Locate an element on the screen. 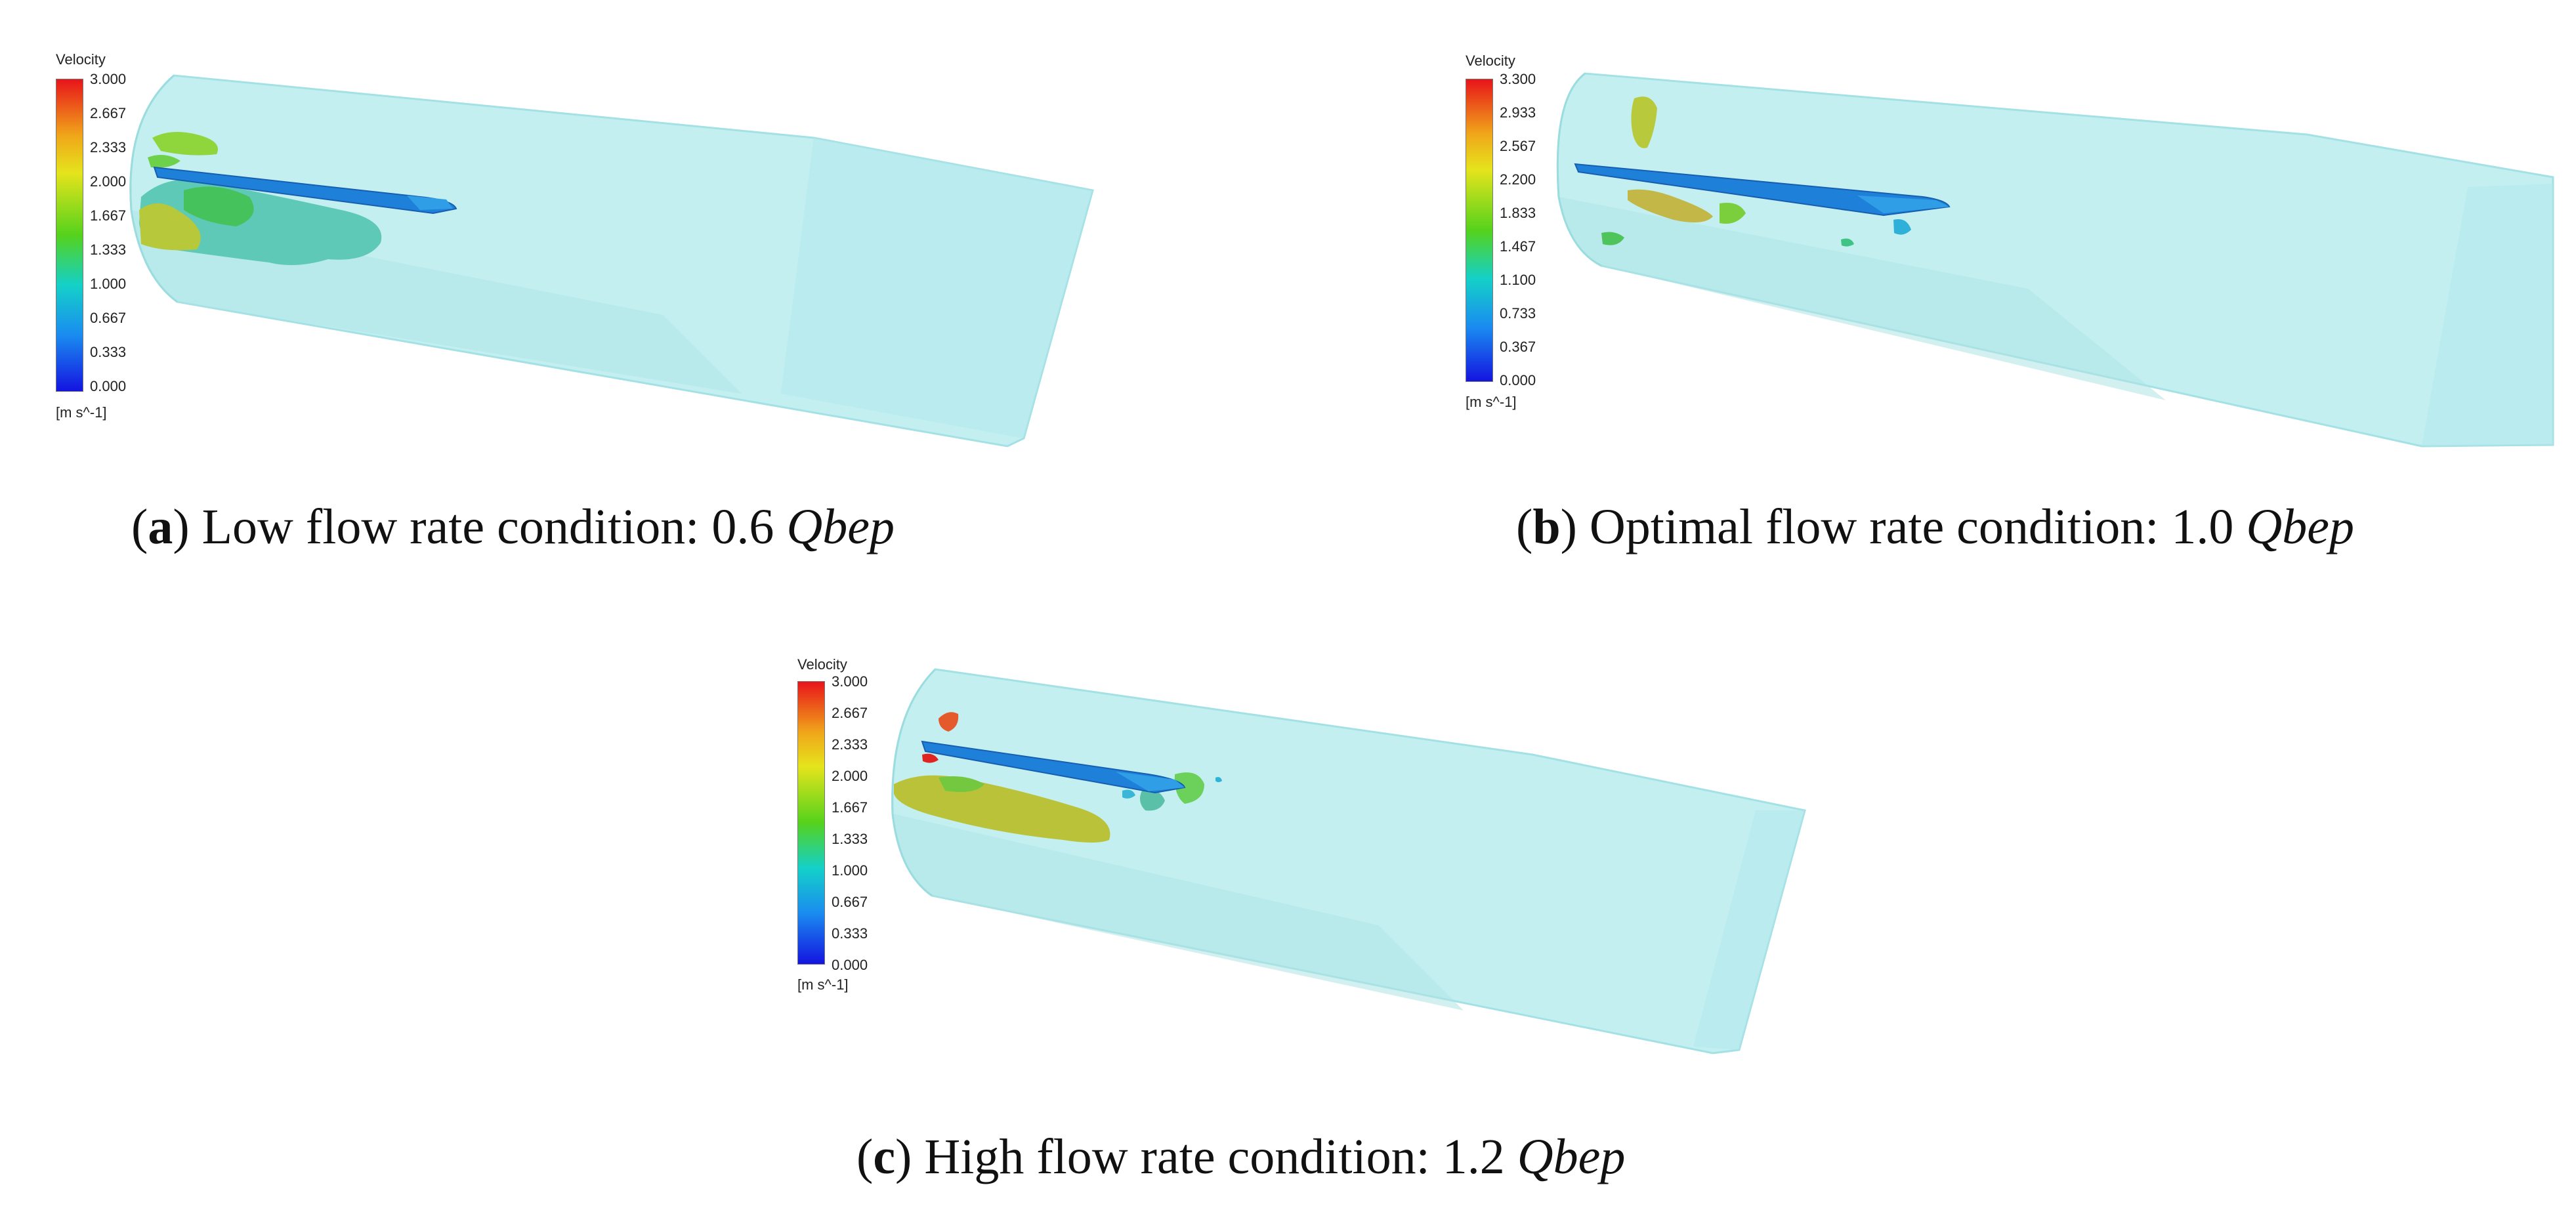  draft-tube-render-a is located at coordinates (611, 261).